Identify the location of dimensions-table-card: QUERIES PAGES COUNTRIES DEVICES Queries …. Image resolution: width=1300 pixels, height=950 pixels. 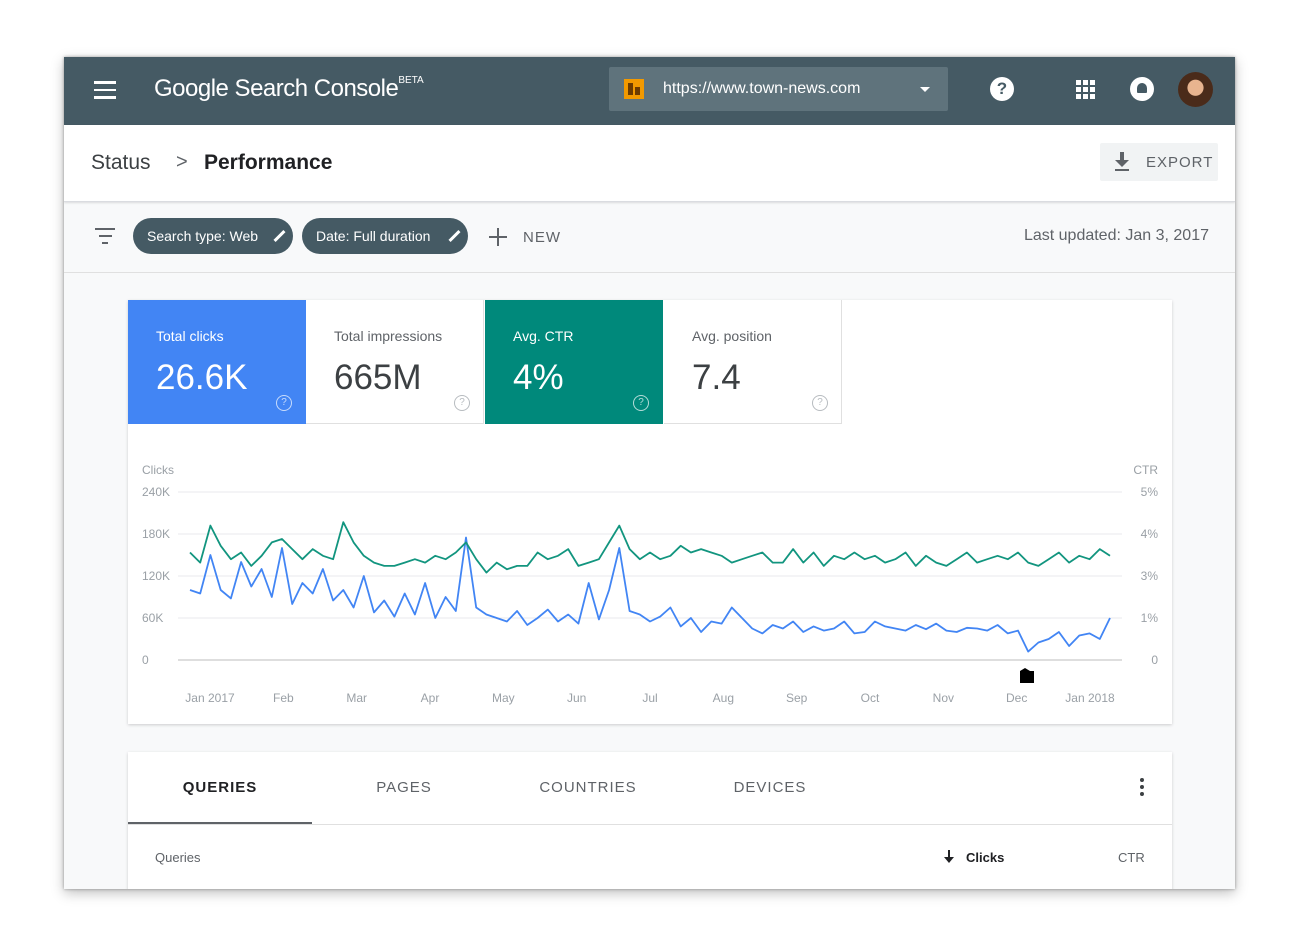
(650, 820).